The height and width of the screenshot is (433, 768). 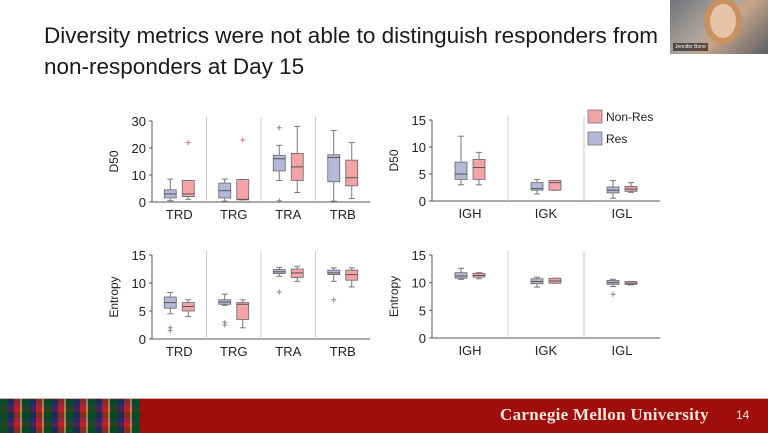 What do you see at coordinates (139, 121) in the screenshot?
I see `y-tick-label: 30` at bounding box center [139, 121].